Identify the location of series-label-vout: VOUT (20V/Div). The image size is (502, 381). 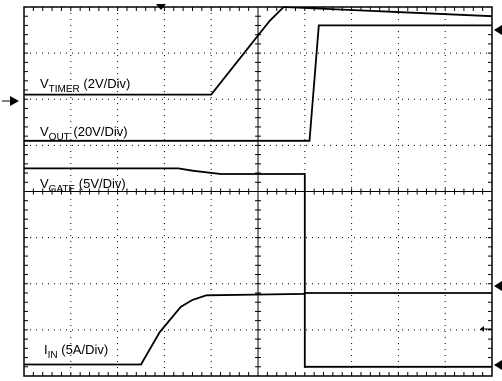
(84, 133).